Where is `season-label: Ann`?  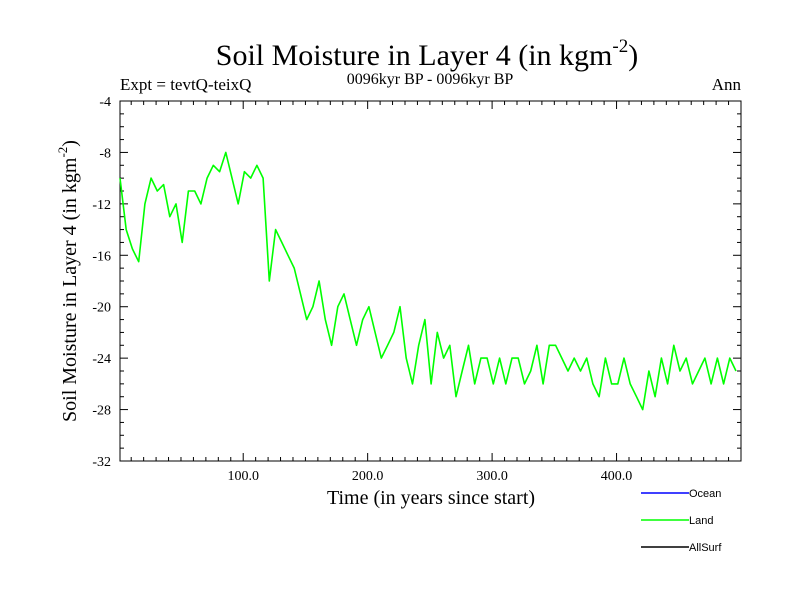 season-label: Ann is located at coordinates (727, 84).